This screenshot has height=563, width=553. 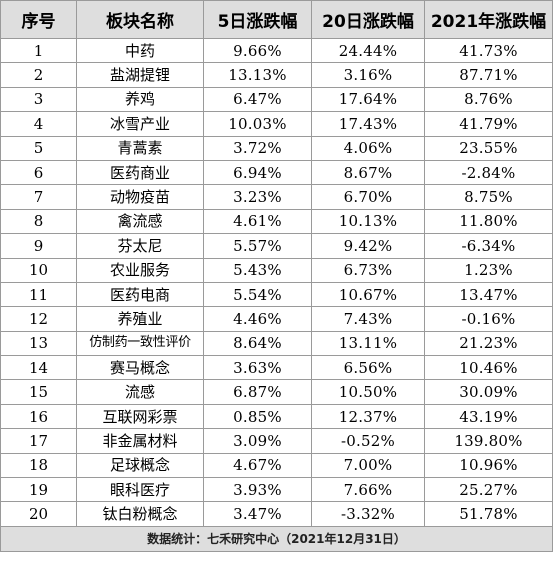 I want to click on change-20day: 12.37%, so click(x=368, y=416).